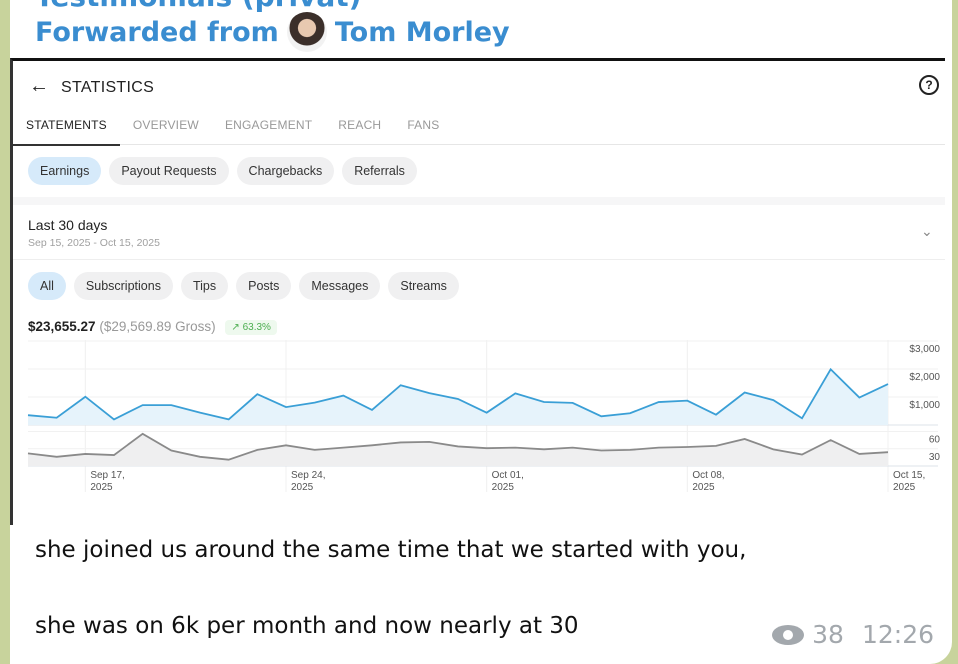  Describe the element at coordinates (935, 440) in the screenshot. I see `y-tick-label: 60` at that location.